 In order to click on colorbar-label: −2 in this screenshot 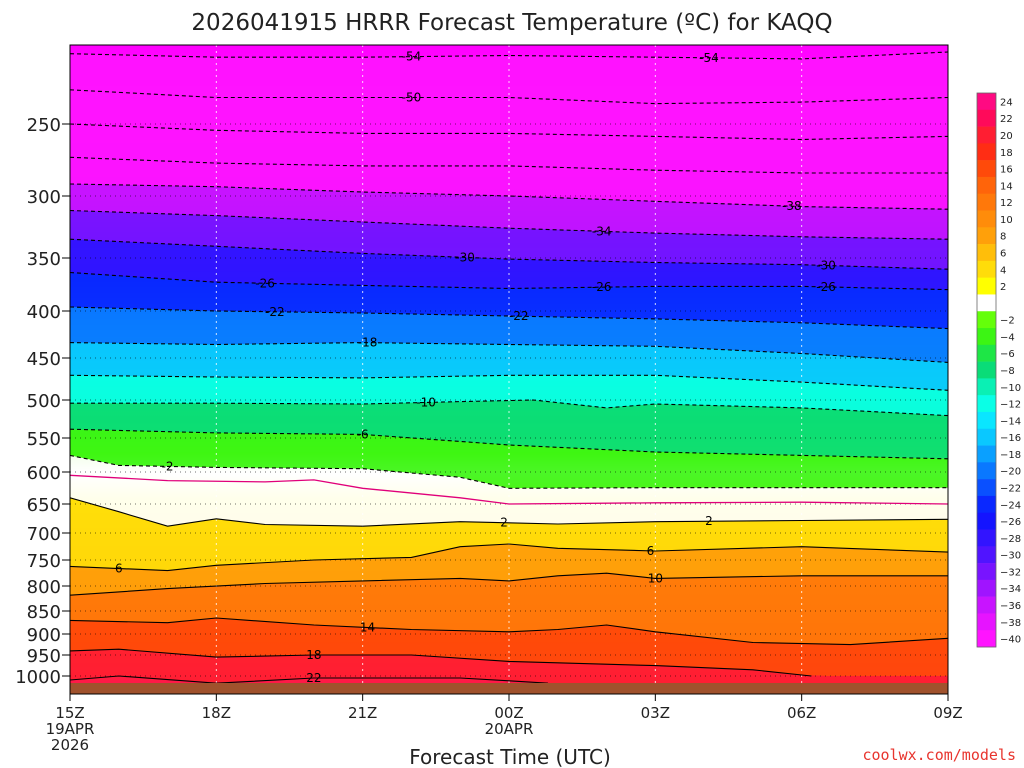, I will do `click(1007, 321)`.